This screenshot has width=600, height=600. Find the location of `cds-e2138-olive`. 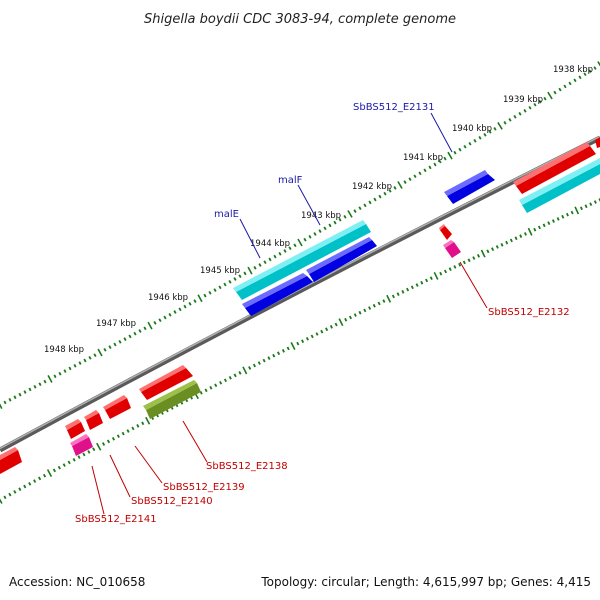

cds-e2138-olive is located at coordinates (172, 399).